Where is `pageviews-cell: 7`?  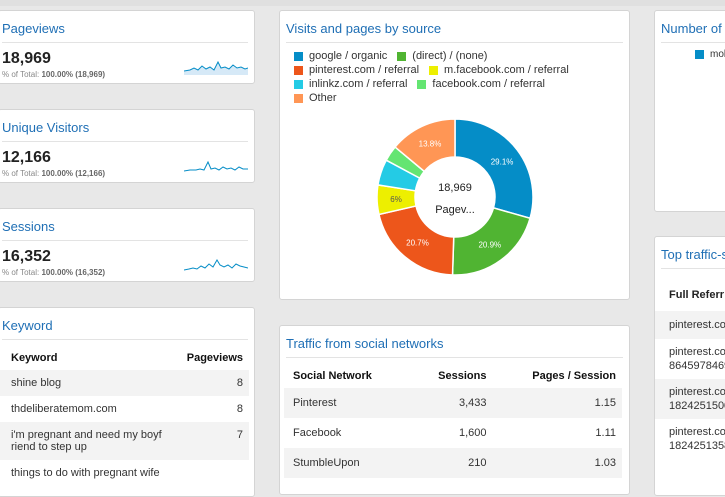
pageviews-cell: 7 is located at coordinates (209, 441).